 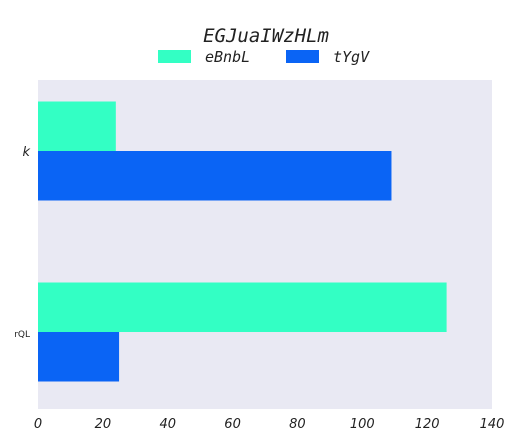 What do you see at coordinates (492, 424) in the screenshot?
I see `x-tick-label-140: 140` at bounding box center [492, 424].